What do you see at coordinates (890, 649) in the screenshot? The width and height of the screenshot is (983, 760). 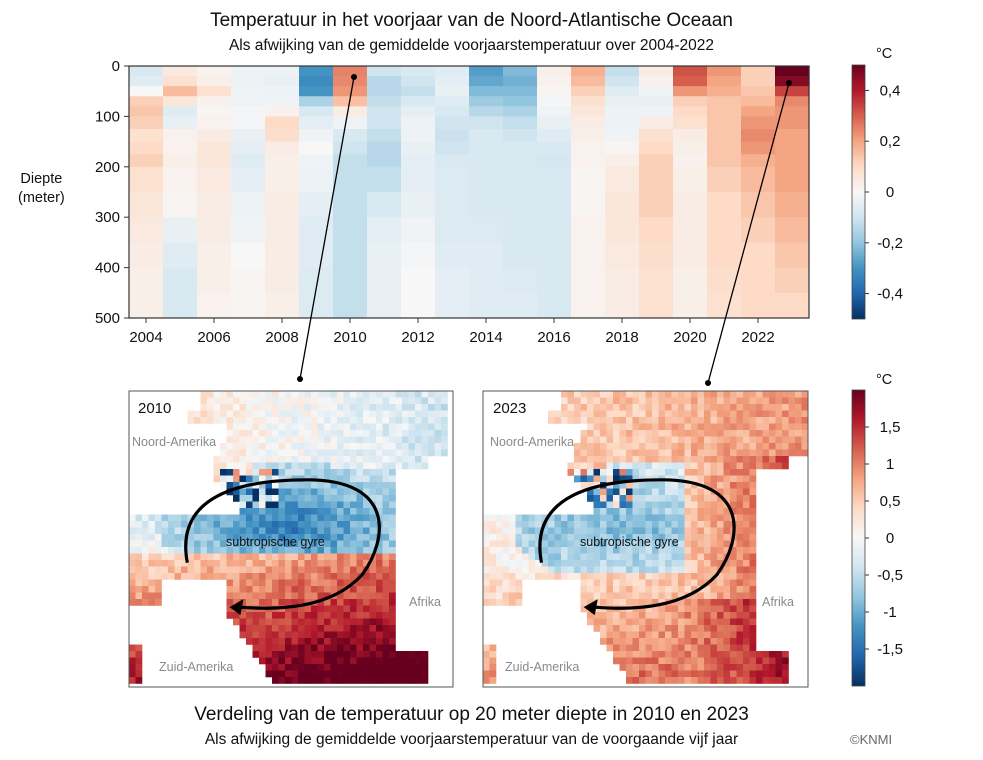 I see `colorbar-bottom-tick-label: -1,5` at bounding box center [890, 649].